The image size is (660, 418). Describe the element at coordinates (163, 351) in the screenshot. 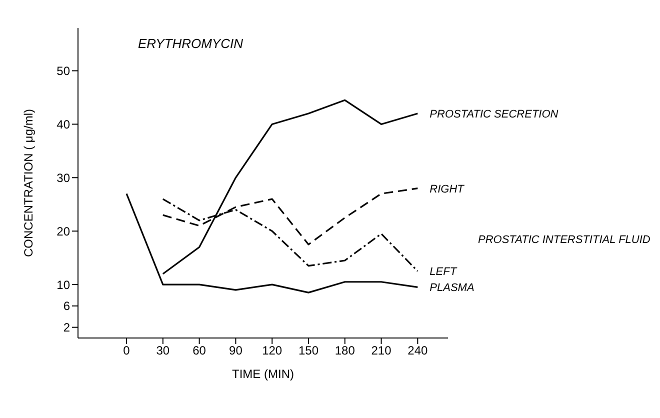

I see `x-tick-label: 30` at that location.